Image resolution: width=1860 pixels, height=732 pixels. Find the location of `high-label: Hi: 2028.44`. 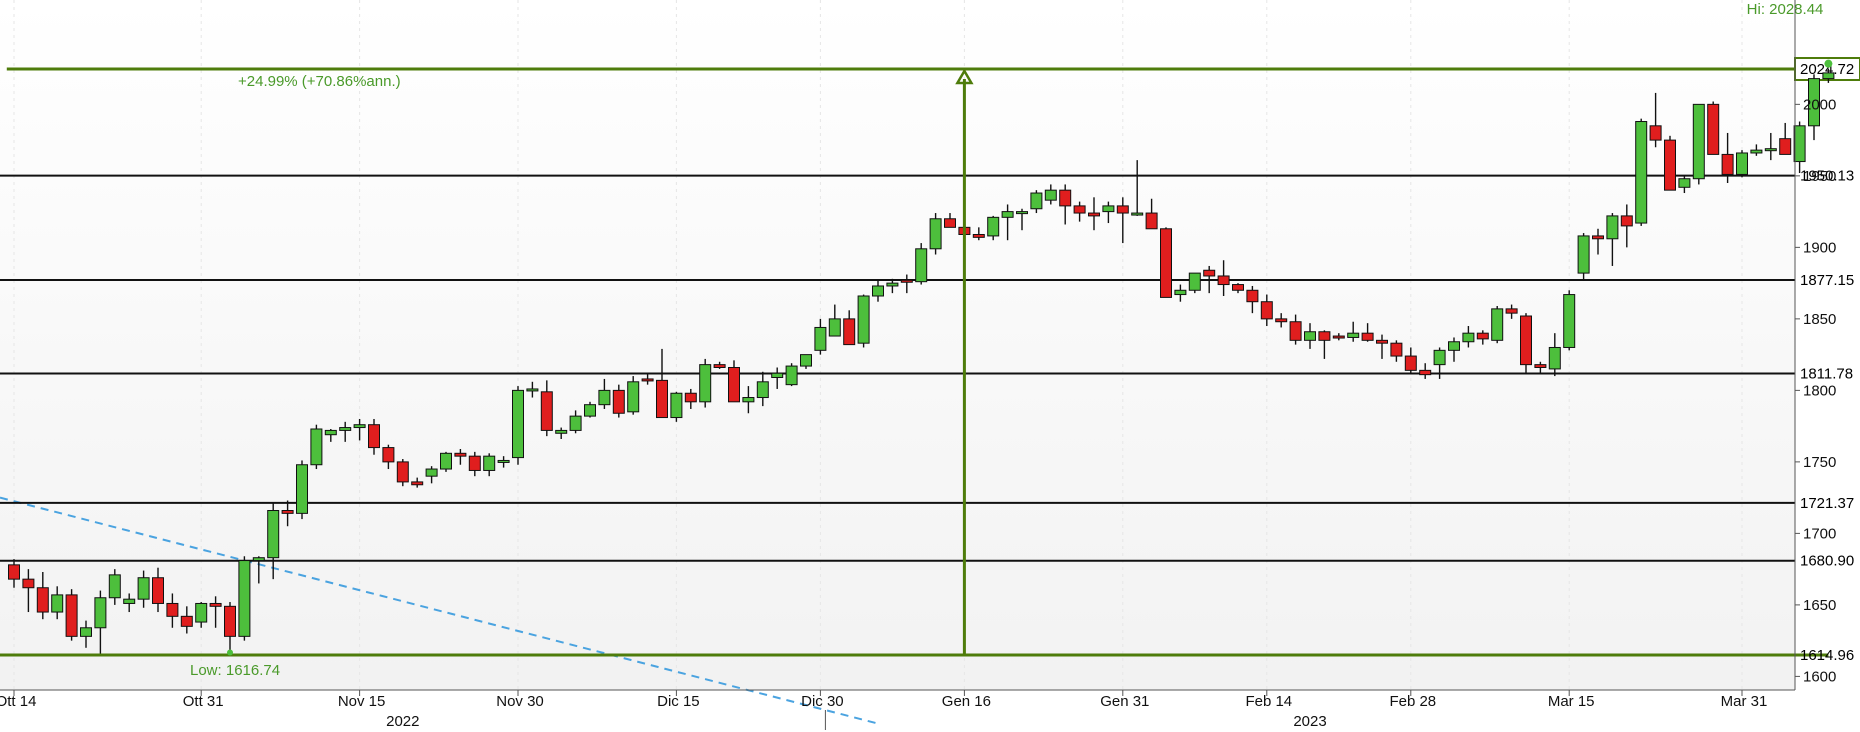

high-label: Hi: 2028.44 is located at coordinates (1785, 9).